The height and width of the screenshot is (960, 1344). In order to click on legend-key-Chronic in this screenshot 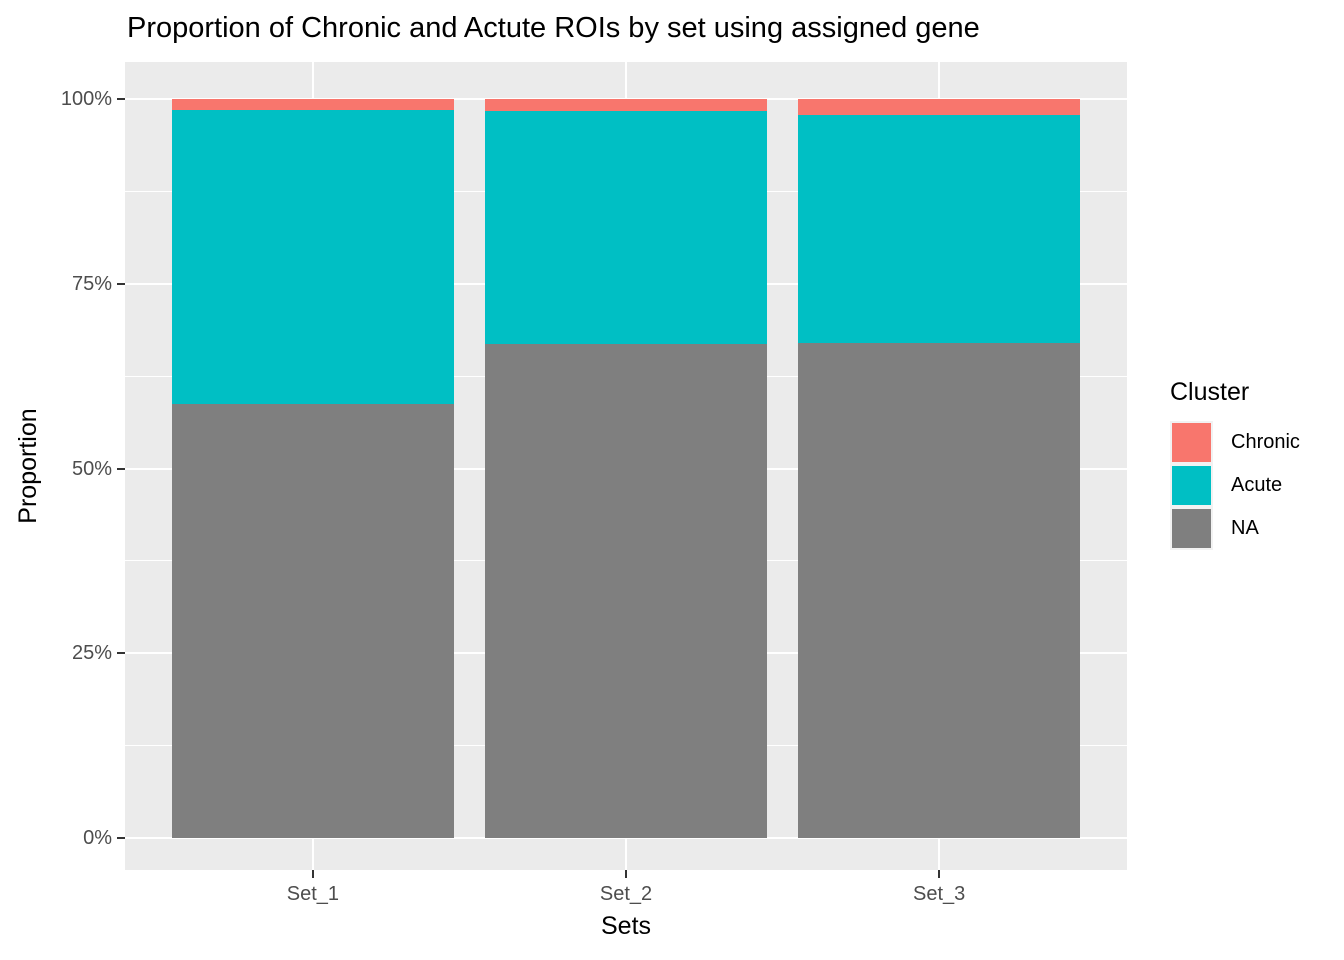, I will do `click(1191, 442)`.